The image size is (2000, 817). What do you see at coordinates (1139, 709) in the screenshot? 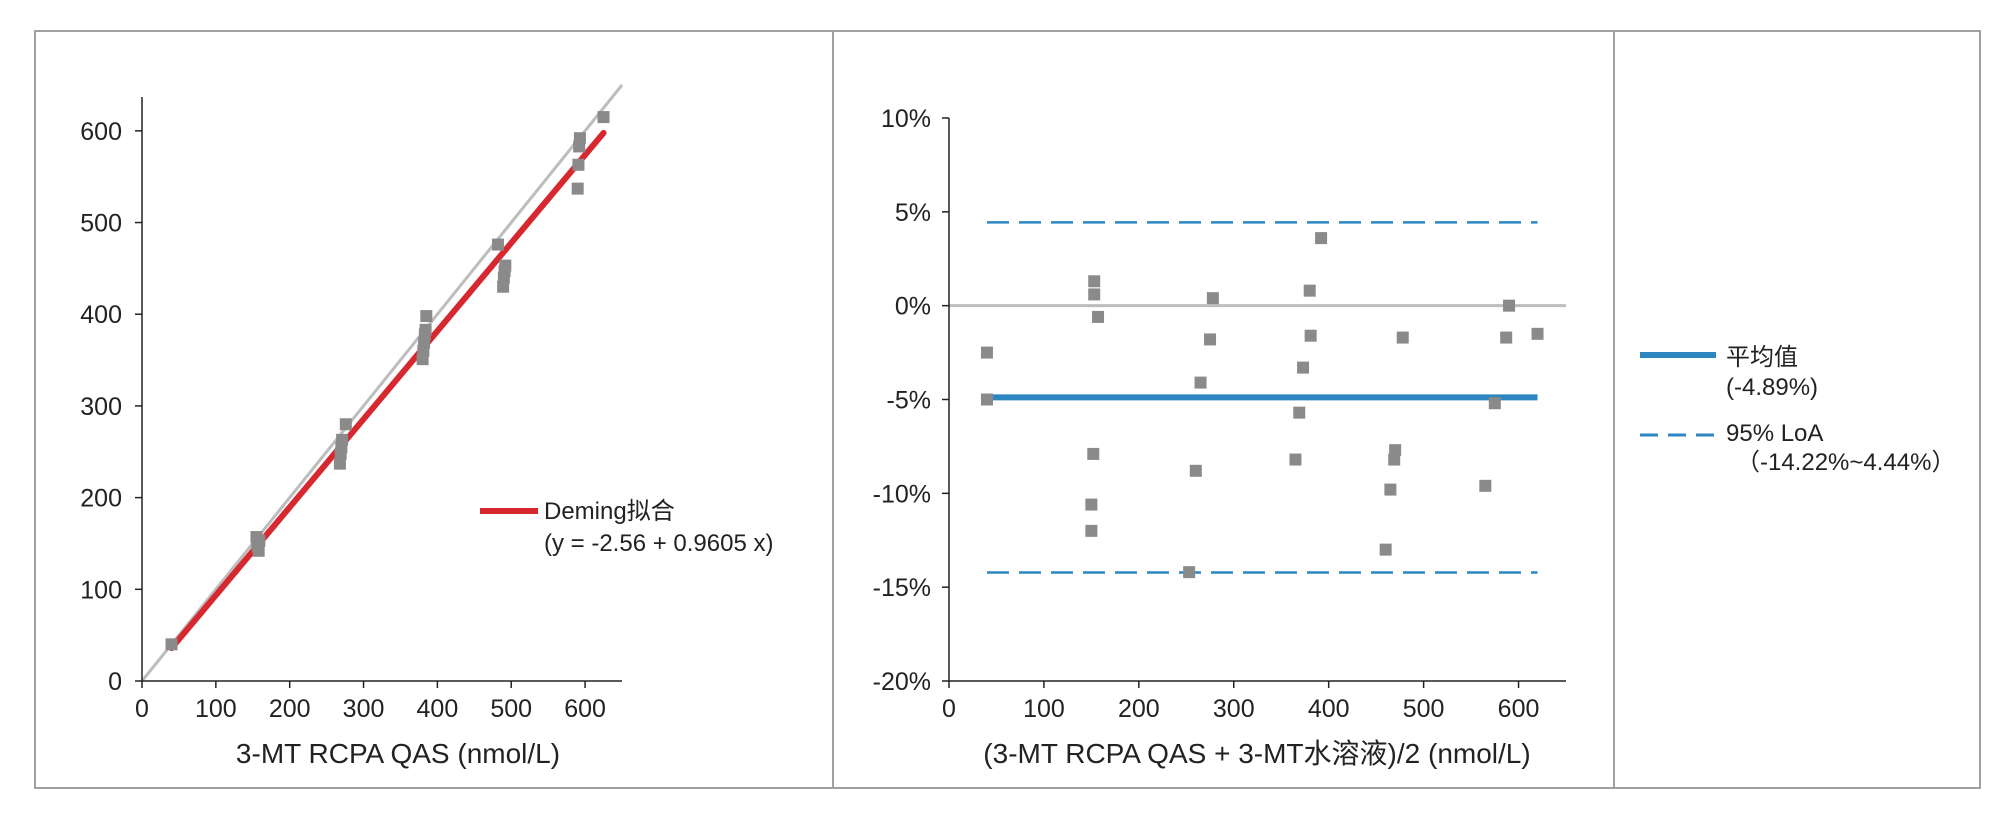
I see `bland-altman-x-tick-label: 200` at bounding box center [1139, 709].